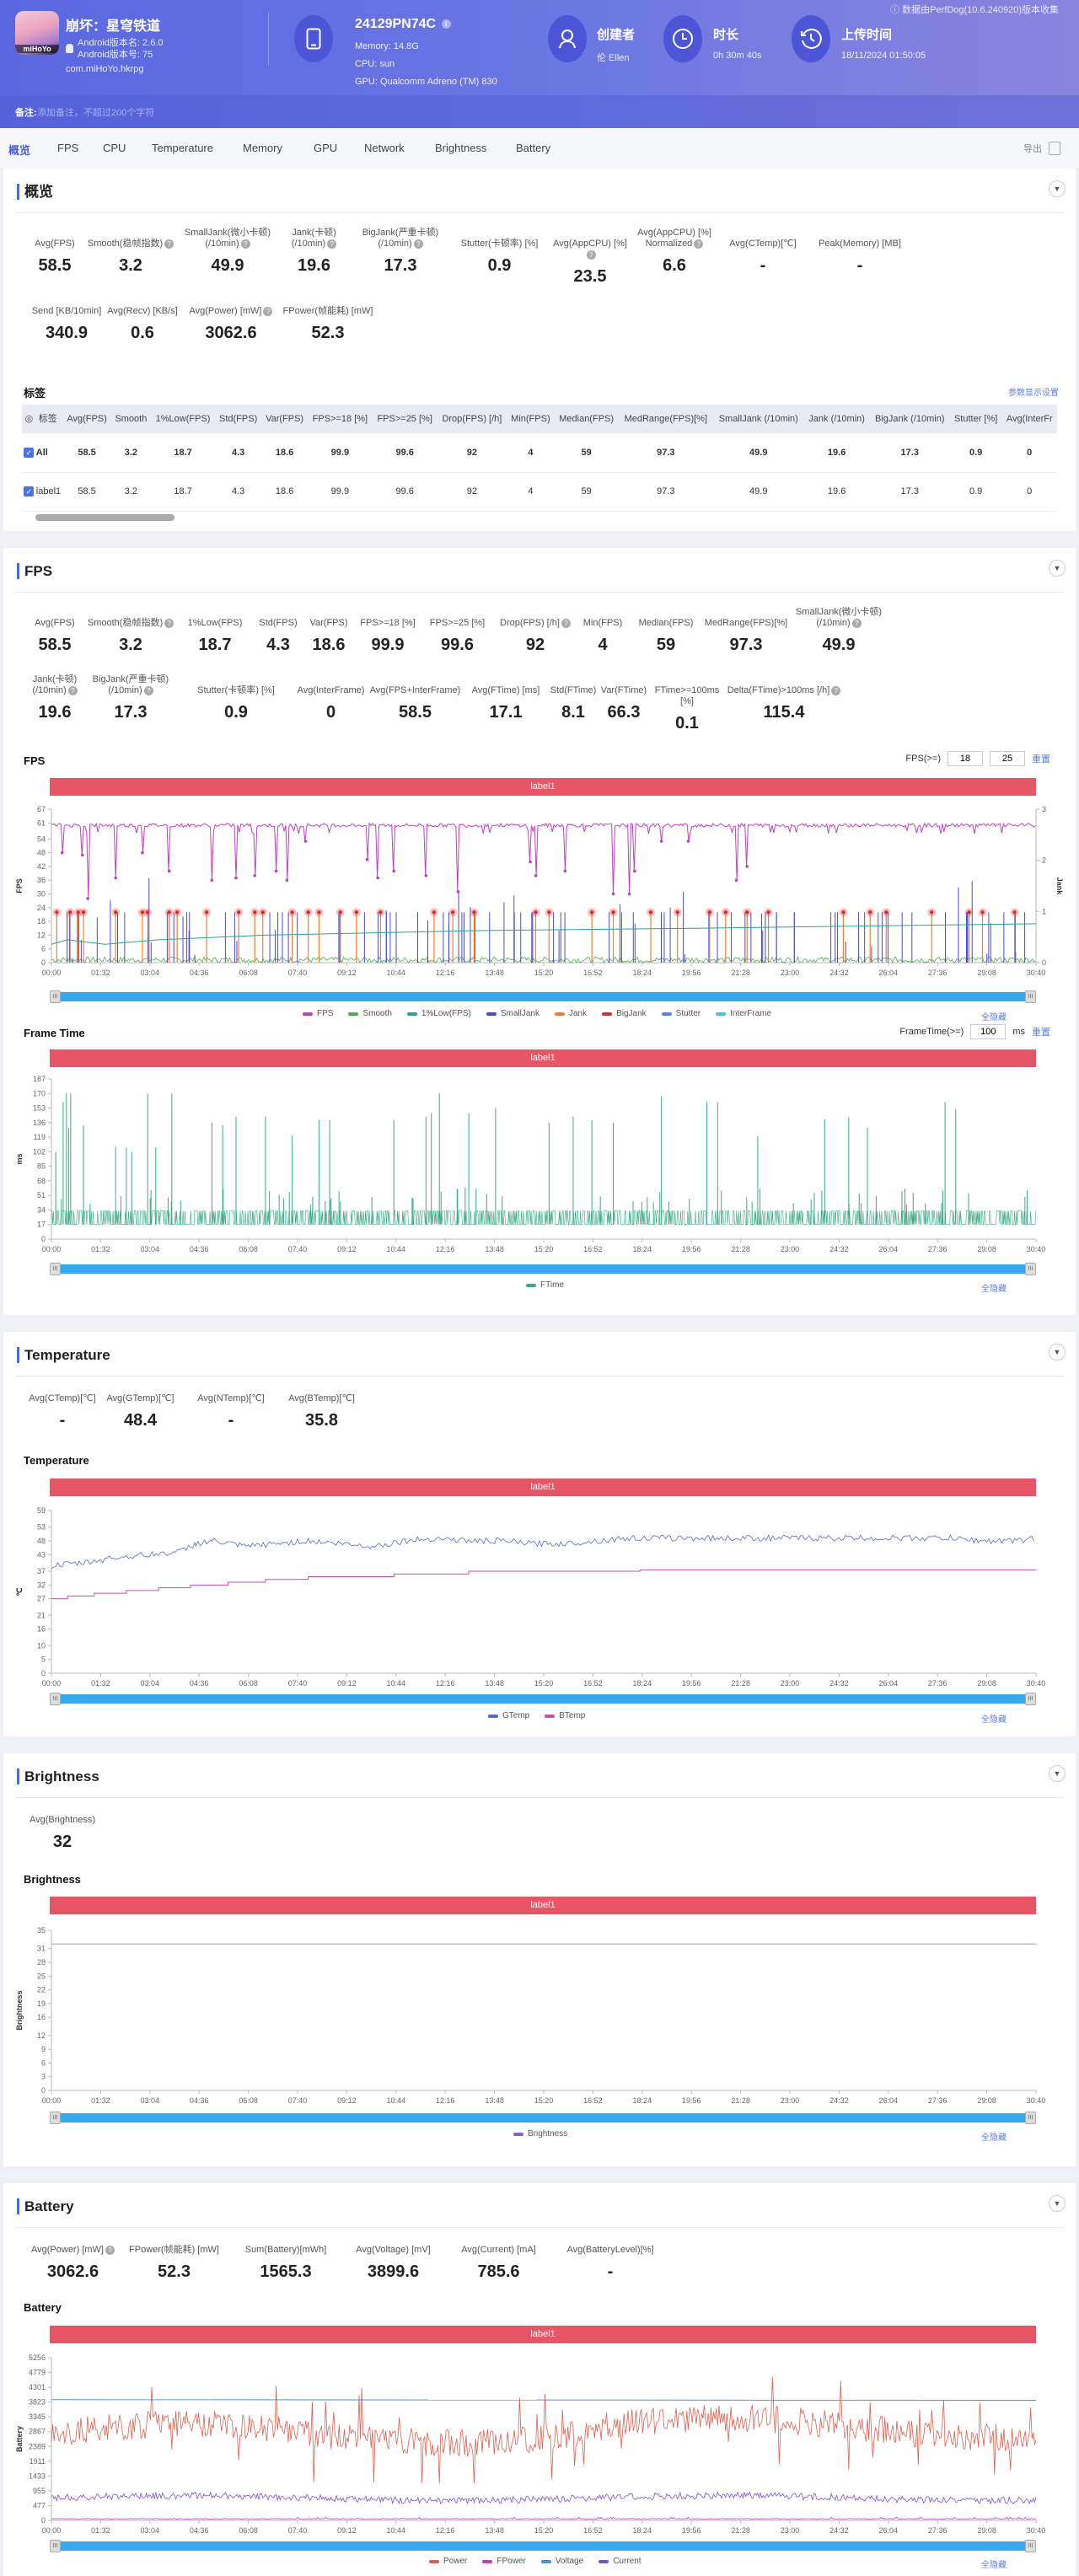 This screenshot has height=2576, width=1079. Describe the element at coordinates (183, 419) in the screenshot. I see `column-header: 1%Low(FPS)` at that location.